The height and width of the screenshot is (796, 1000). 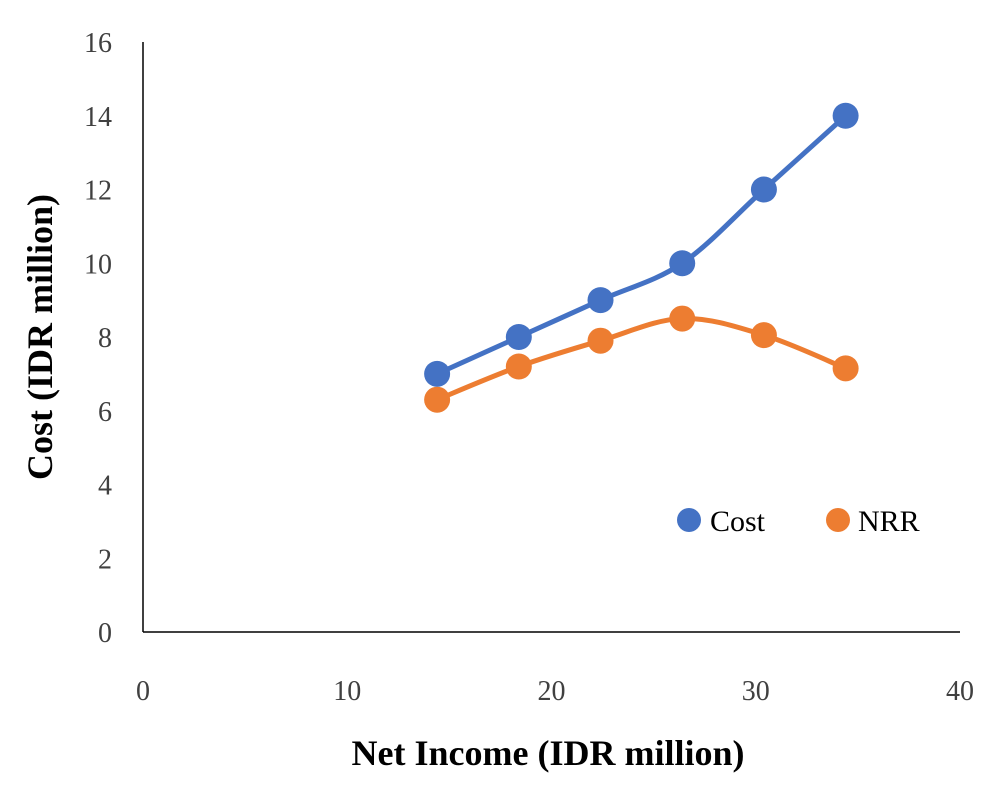 I want to click on y-tick-label: 14, so click(x=98, y=117).